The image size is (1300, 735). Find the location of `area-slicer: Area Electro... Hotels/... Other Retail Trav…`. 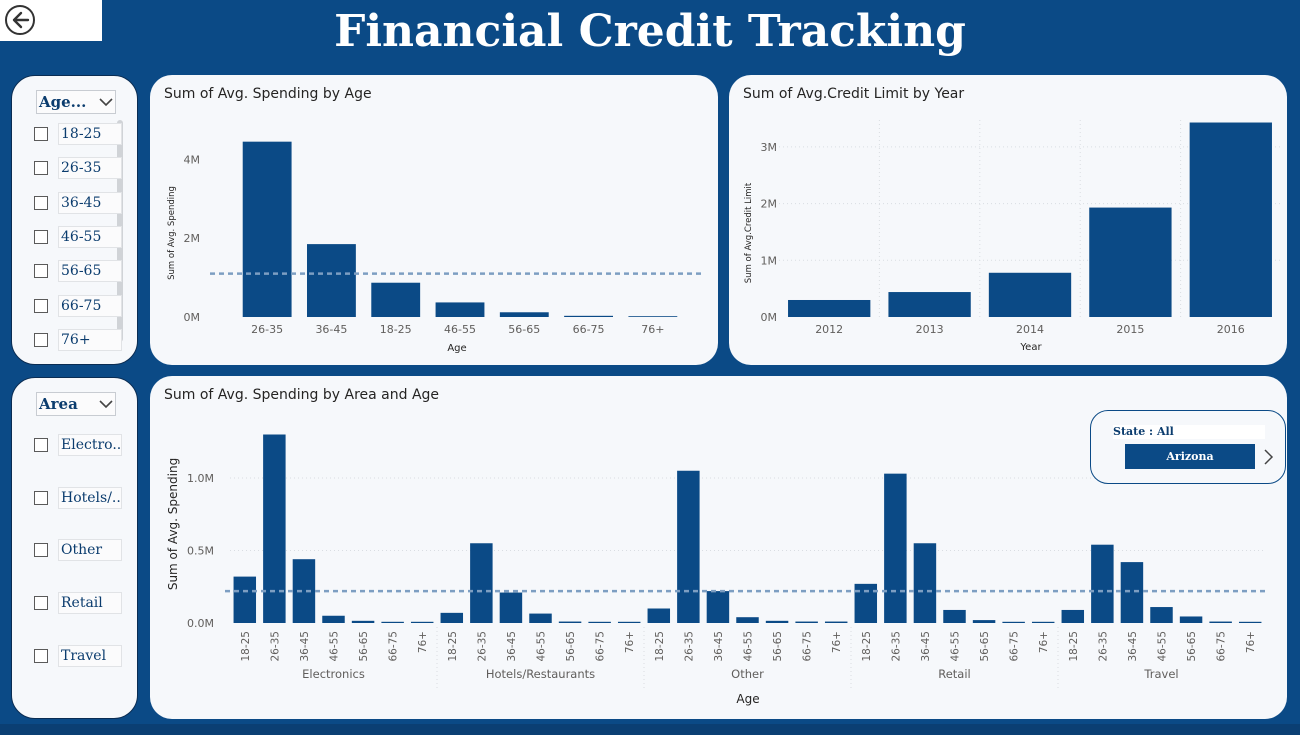

area-slicer: Area Electro... Hotels/... Other Retail Trav… is located at coordinates (74, 548).